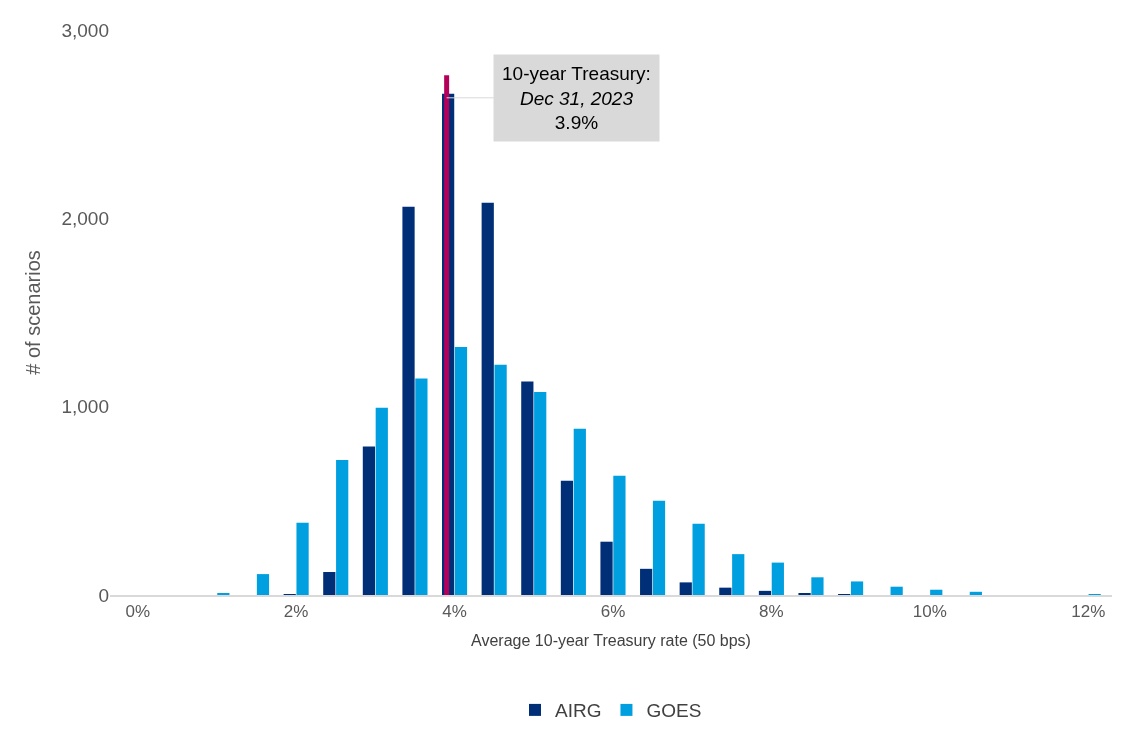 The image size is (1142, 741). Describe the element at coordinates (32, 312) in the screenshot. I see `y-axis-title: # of scenarios` at that location.